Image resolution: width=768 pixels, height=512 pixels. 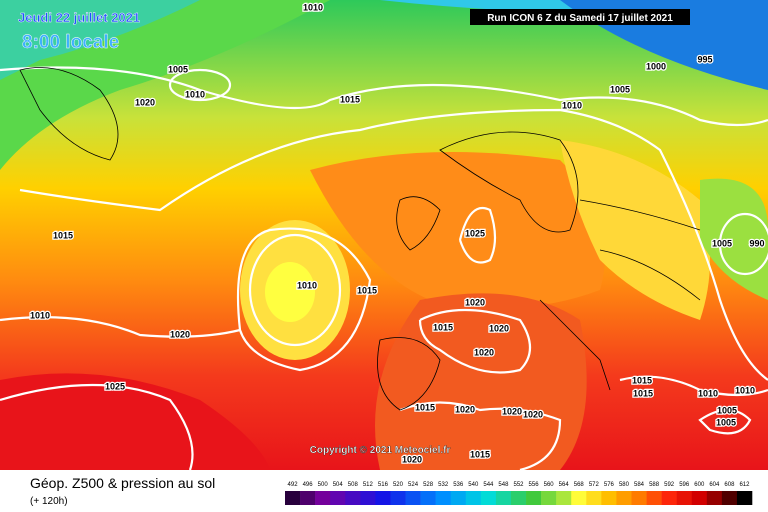 What do you see at coordinates (383, 485) in the screenshot?
I see `scale-label: 516` at bounding box center [383, 485].